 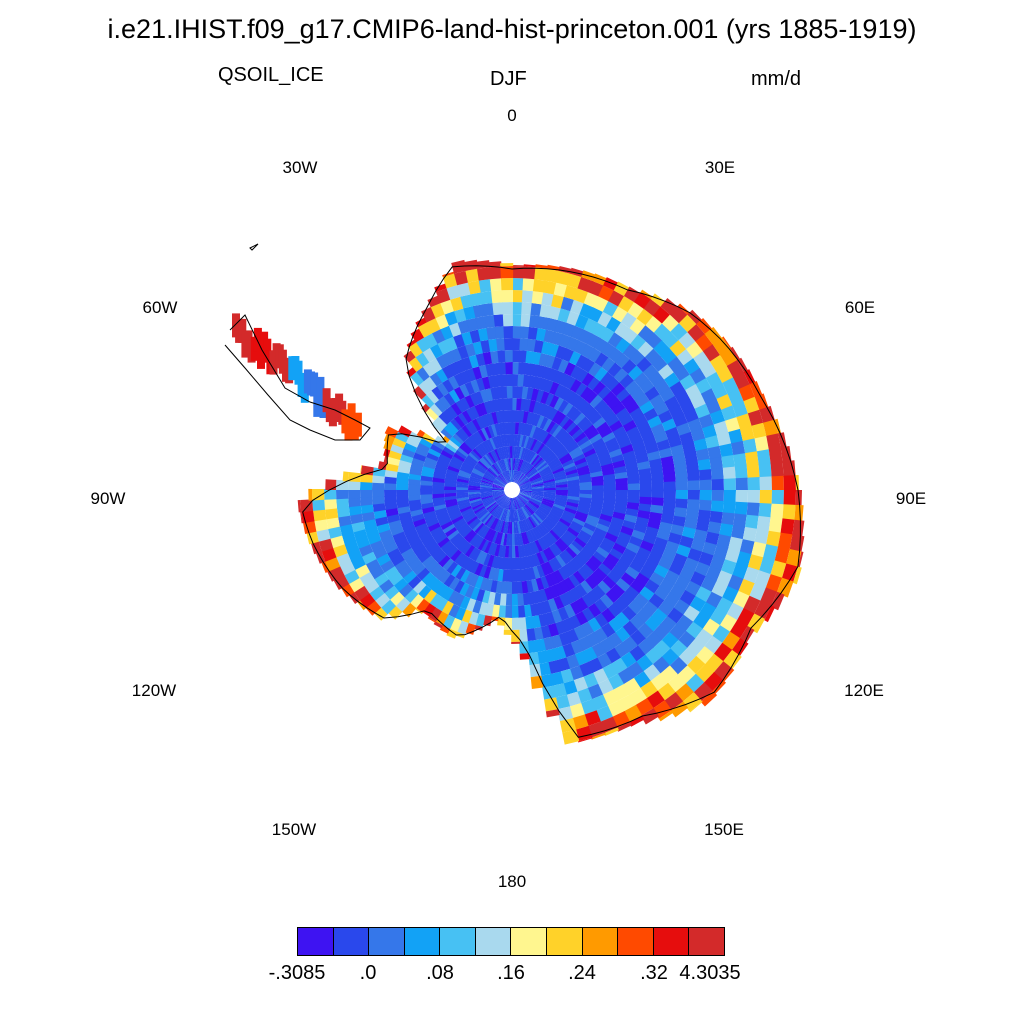 What do you see at coordinates (582, 973) in the screenshot?
I see `colorbar-label: .24` at bounding box center [582, 973].